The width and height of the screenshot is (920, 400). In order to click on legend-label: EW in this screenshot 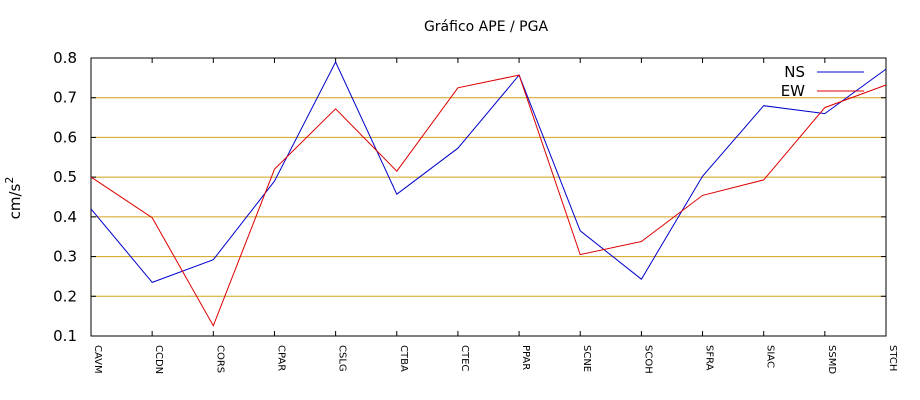, I will do `click(793, 91)`.